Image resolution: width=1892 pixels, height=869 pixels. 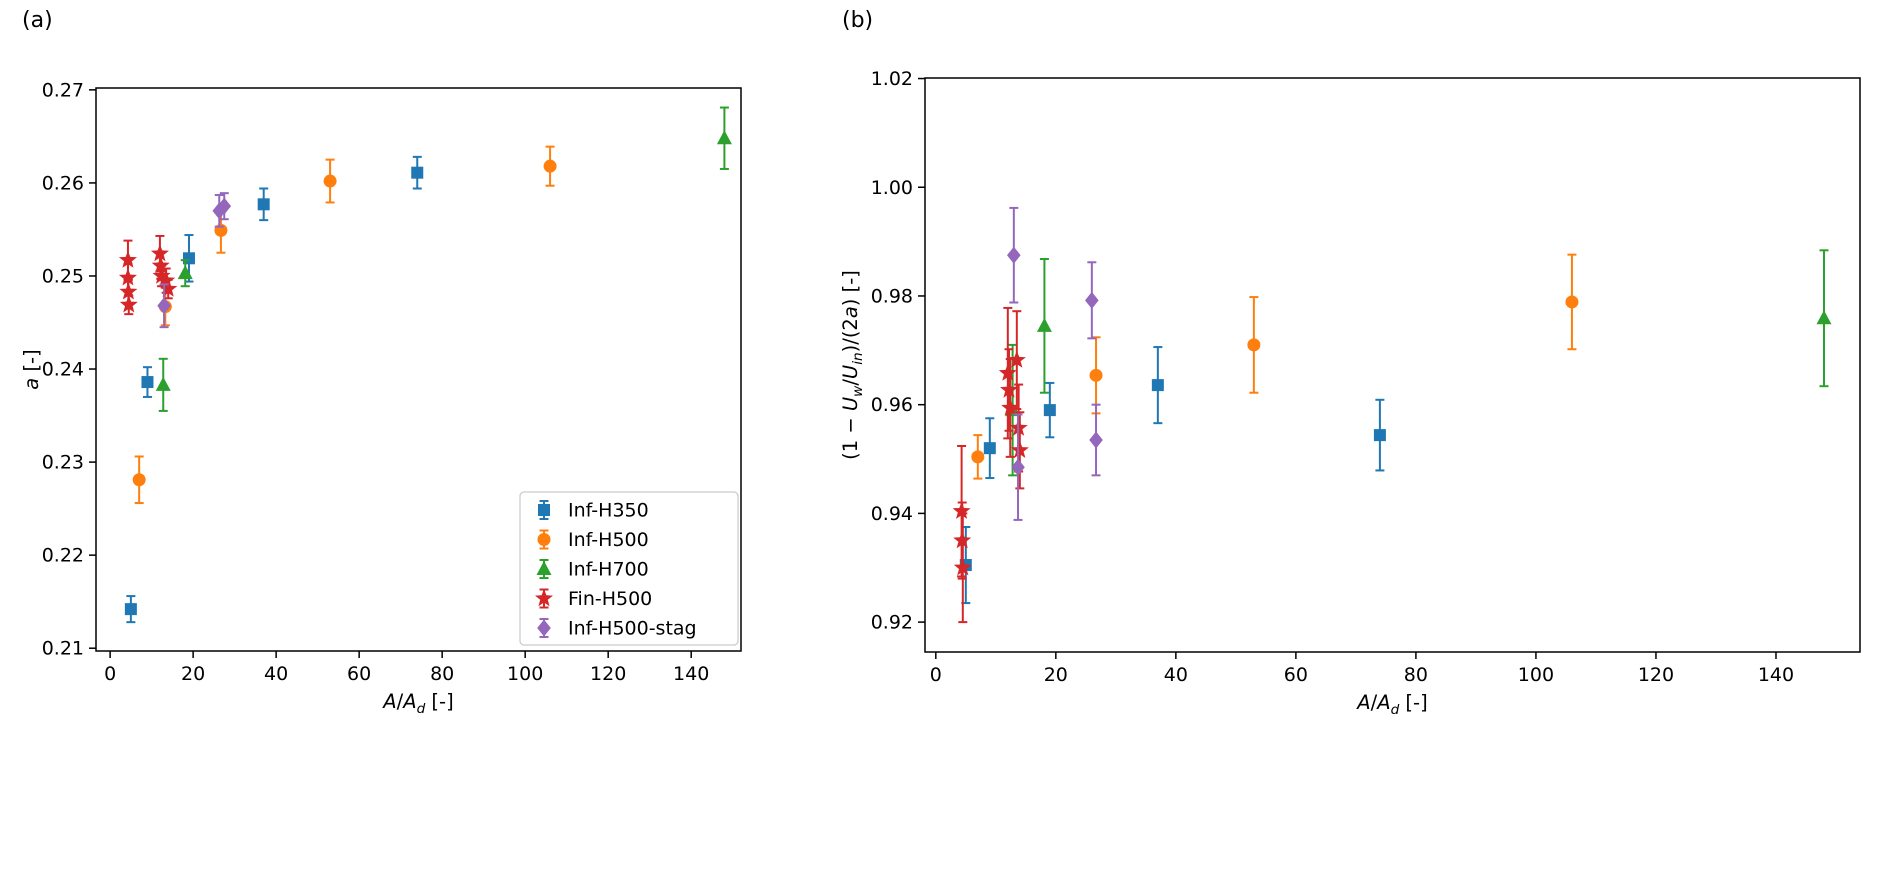 What do you see at coordinates (892, 188) in the screenshot?
I see `y-tick-label: 1.00` at bounding box center [892, 188].